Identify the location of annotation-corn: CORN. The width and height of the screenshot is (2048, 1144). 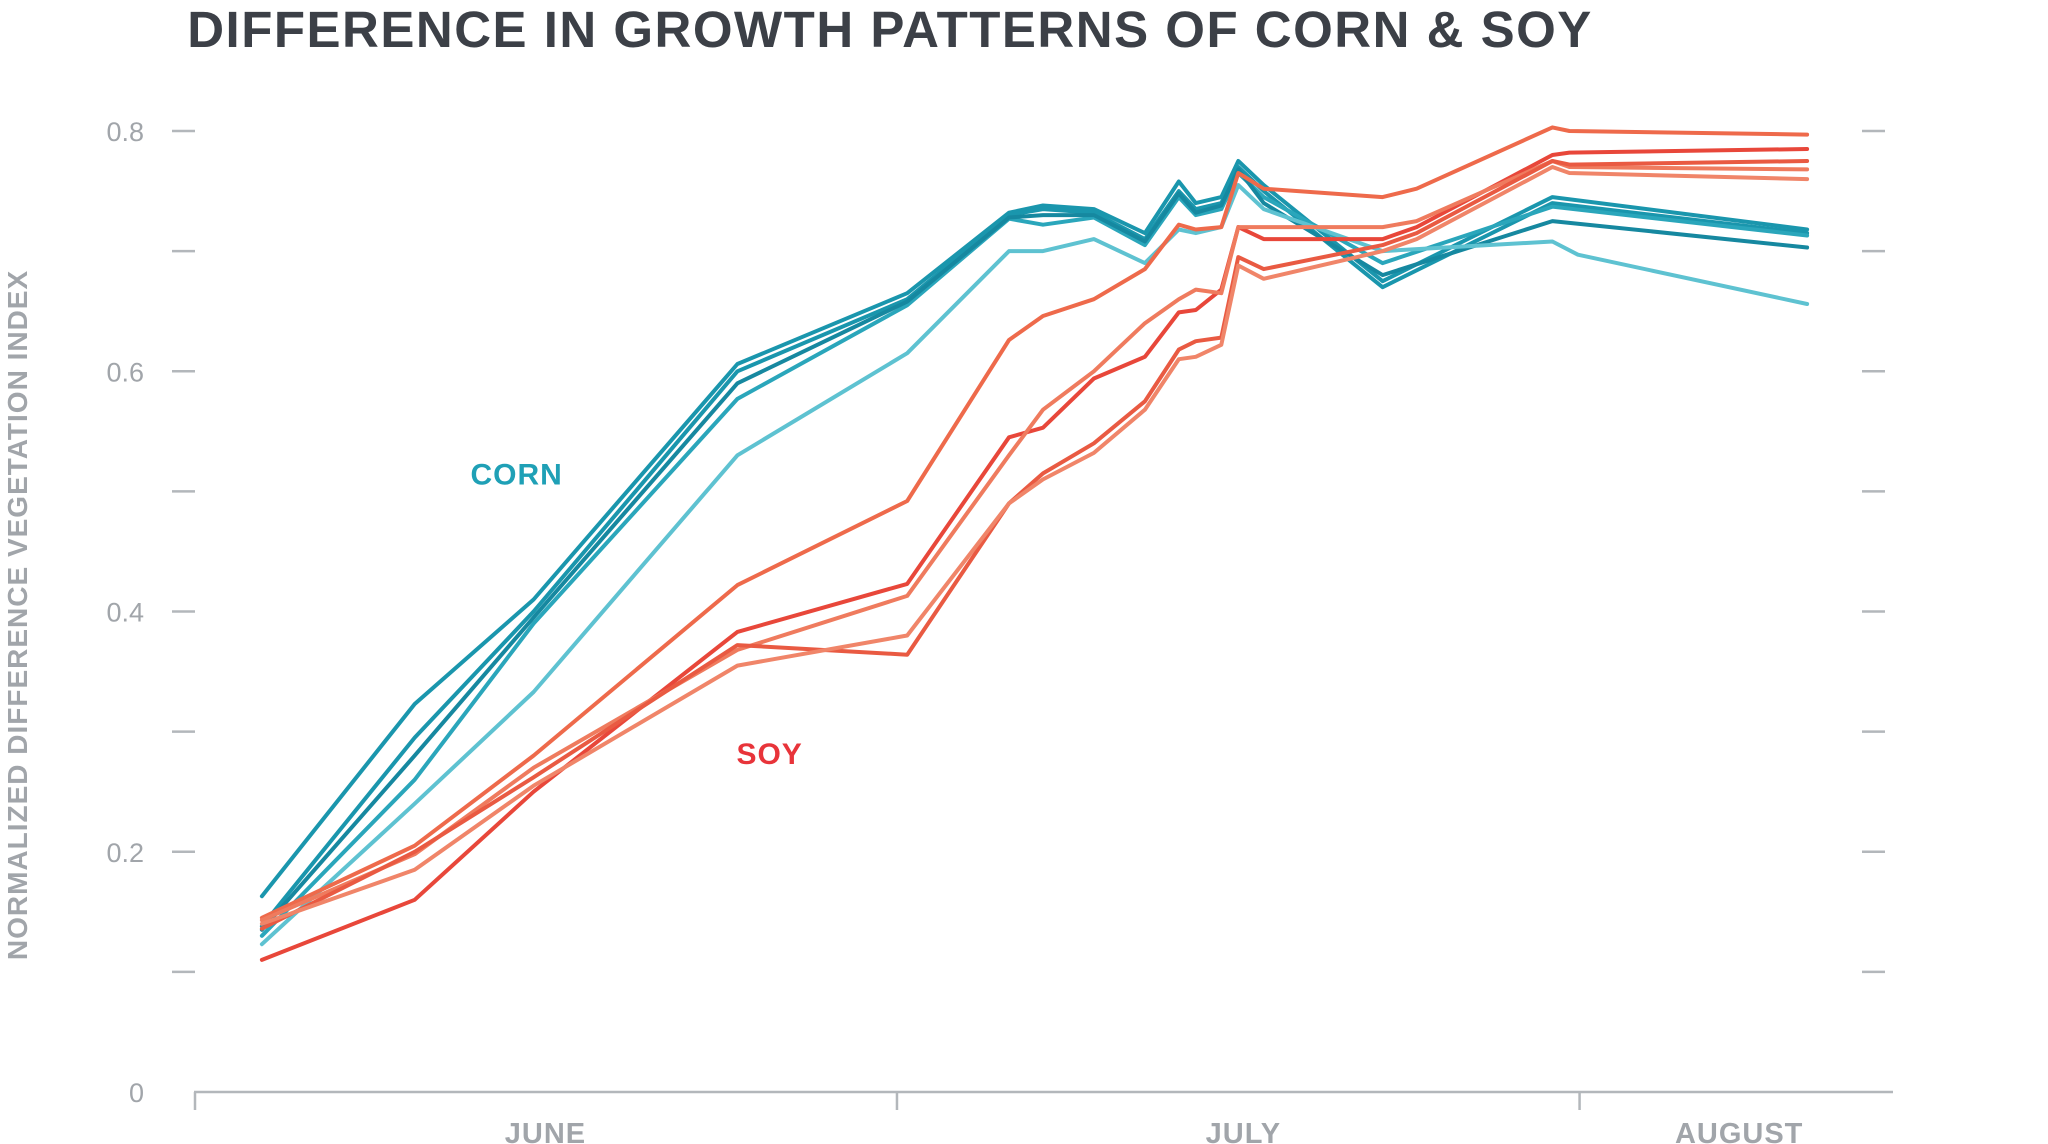
(516, 474).